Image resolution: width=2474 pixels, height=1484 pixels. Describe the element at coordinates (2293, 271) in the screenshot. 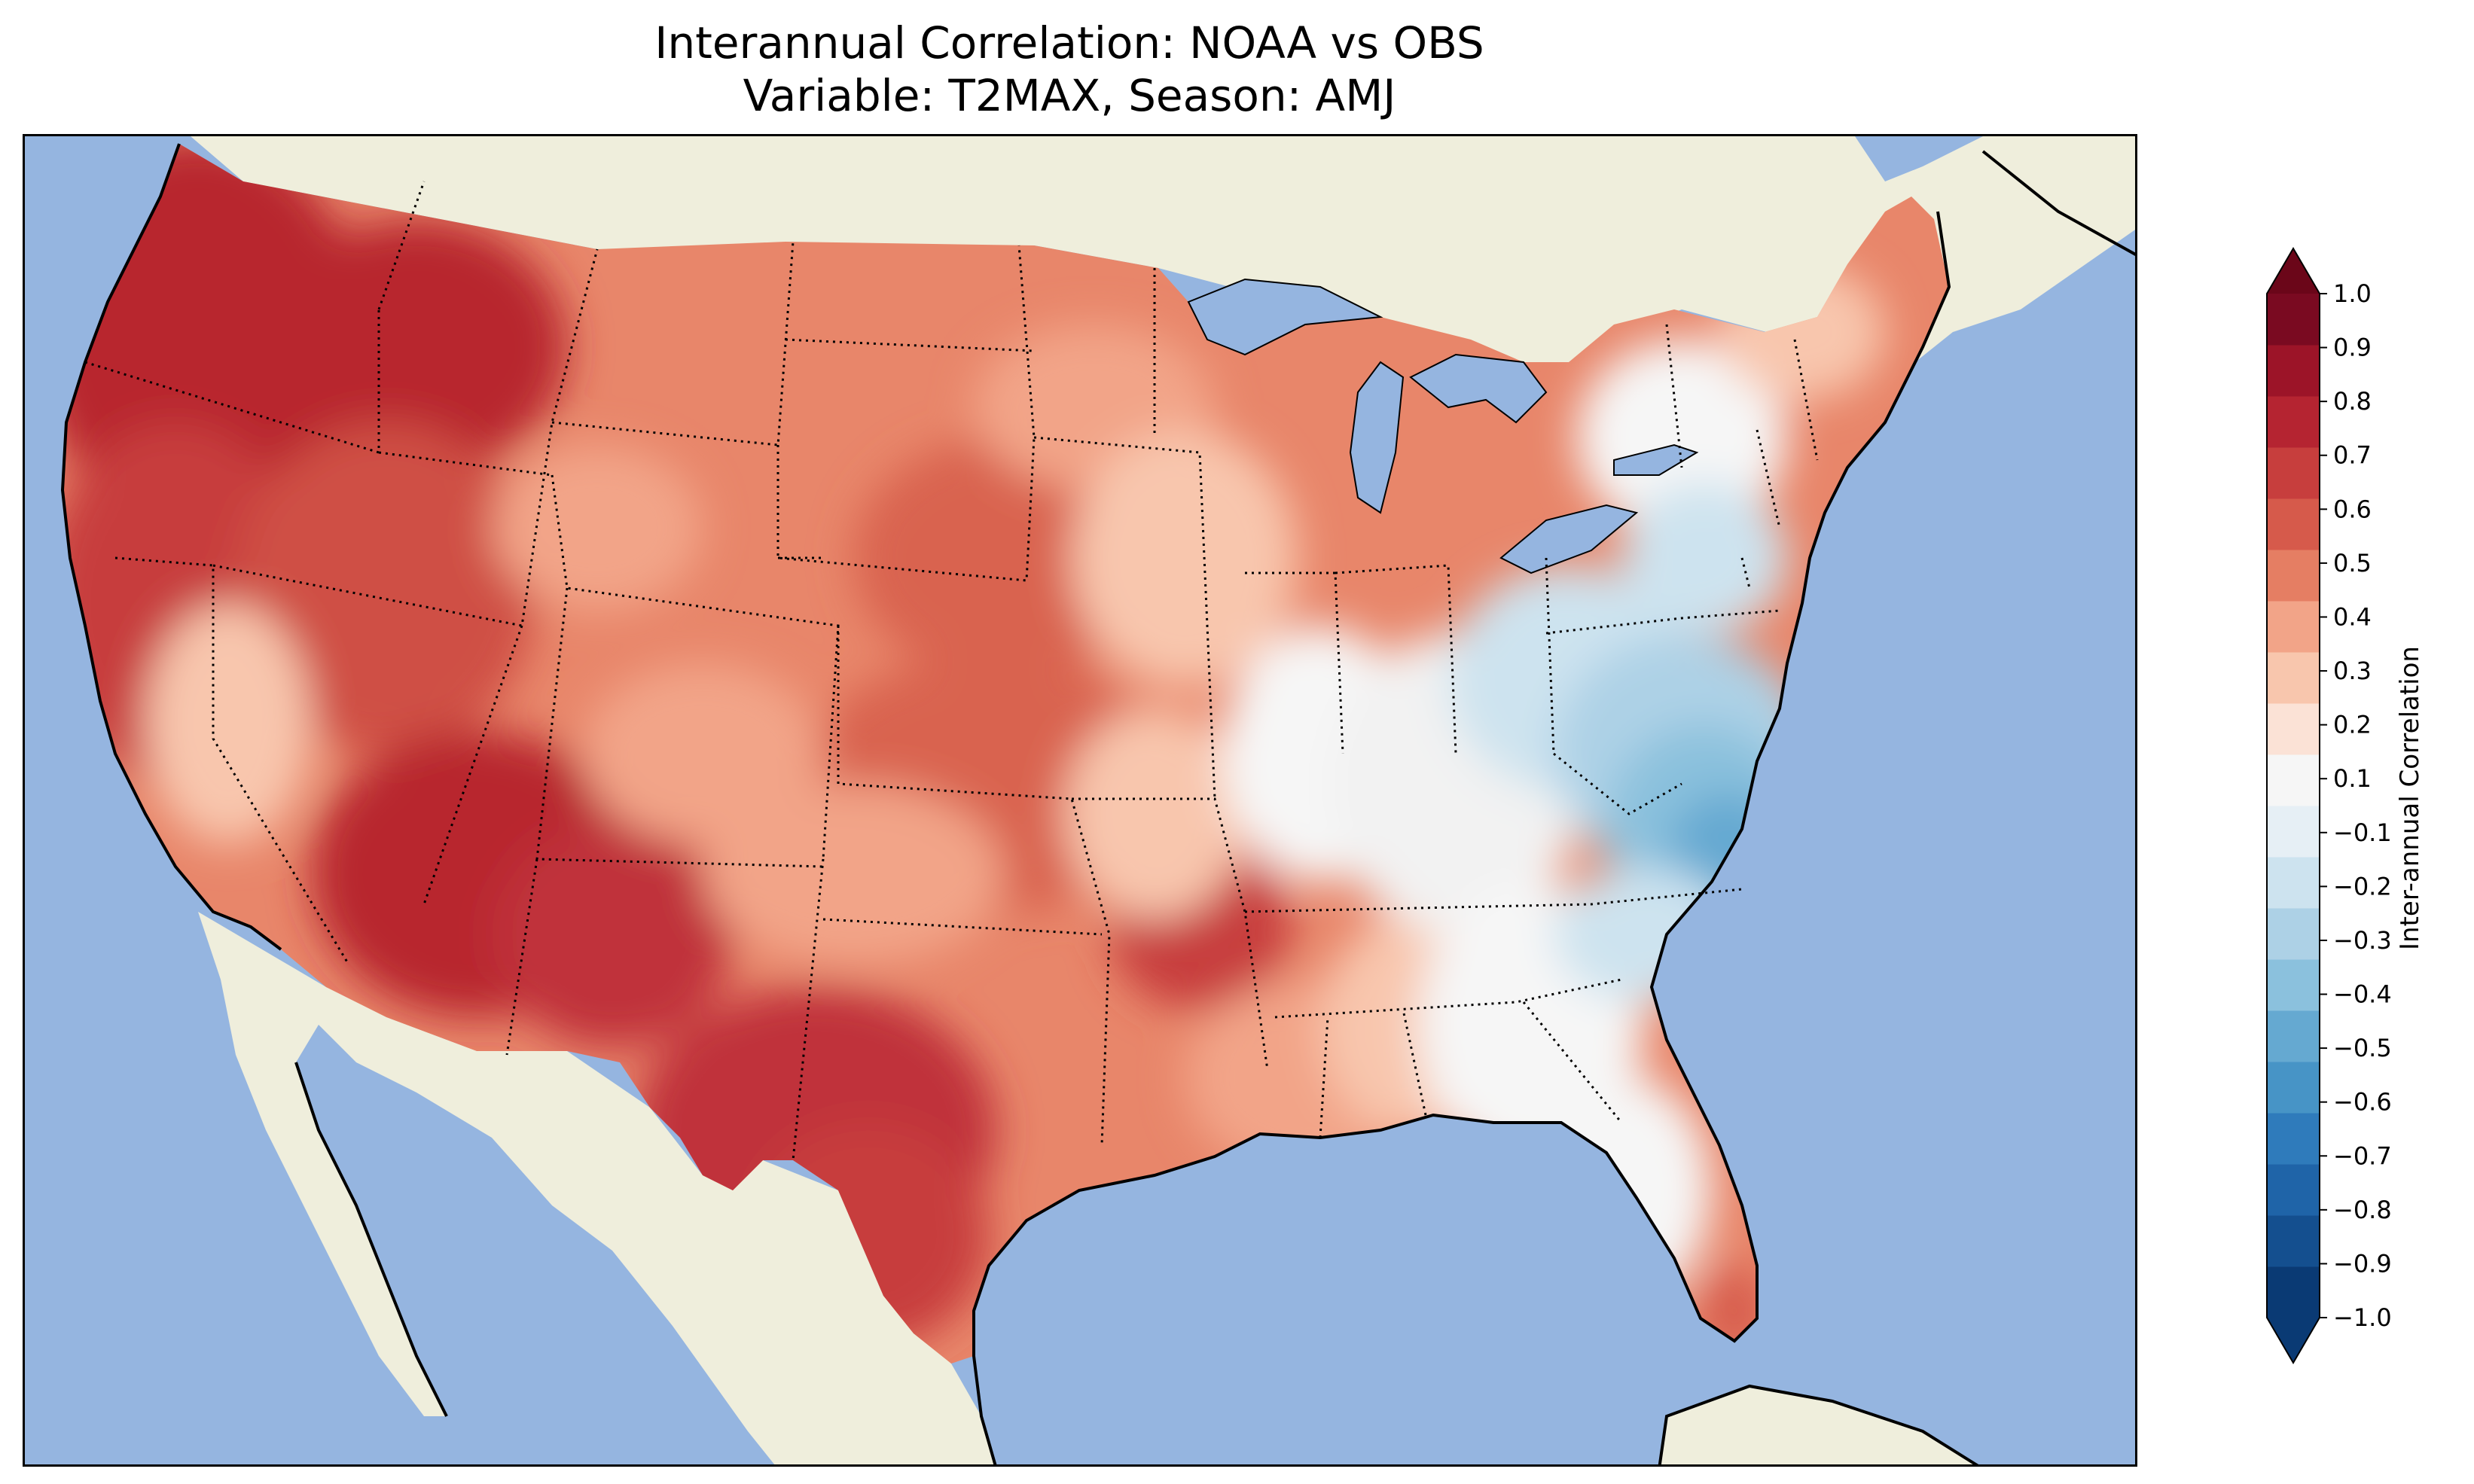

I see `colorbar-extend-max` at that location.